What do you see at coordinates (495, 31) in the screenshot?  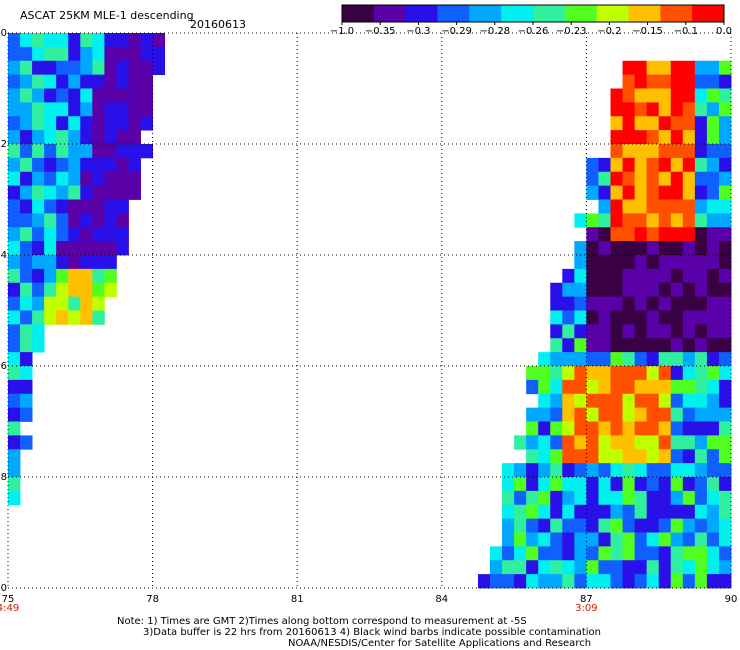 I see `colorbar-tick-label: −0.28` at bounding box center [495, 31].